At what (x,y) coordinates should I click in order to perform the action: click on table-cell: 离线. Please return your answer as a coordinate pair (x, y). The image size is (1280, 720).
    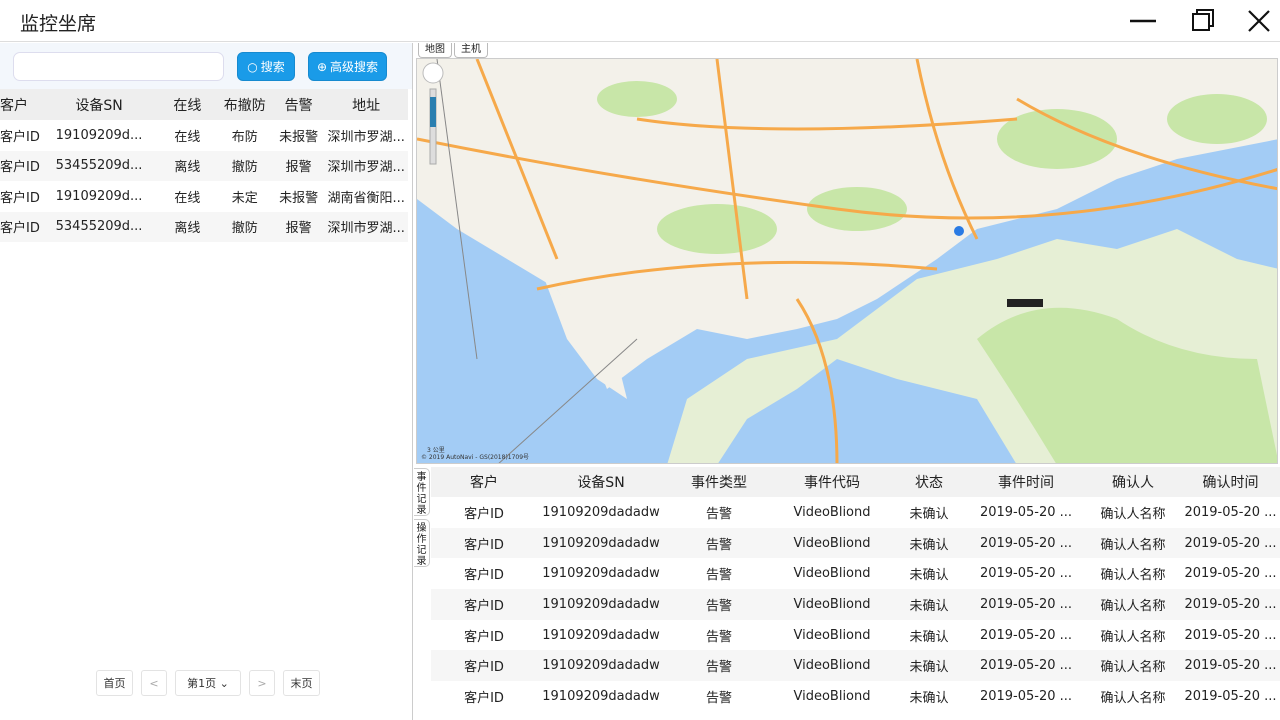
    Looking at the image, I should click on (187, 165).